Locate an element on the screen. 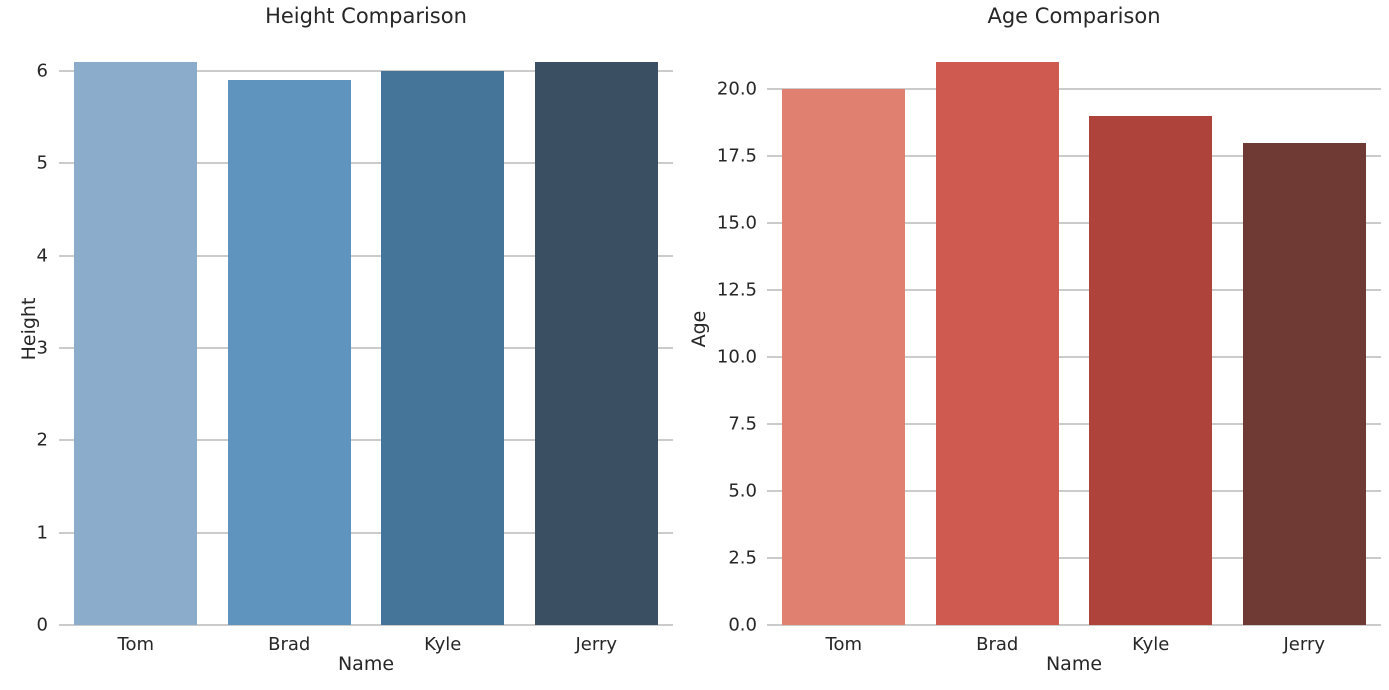 This screenshot has width=1389, height=690. age-gridline-y10 is located at coordinates (1074, 356).